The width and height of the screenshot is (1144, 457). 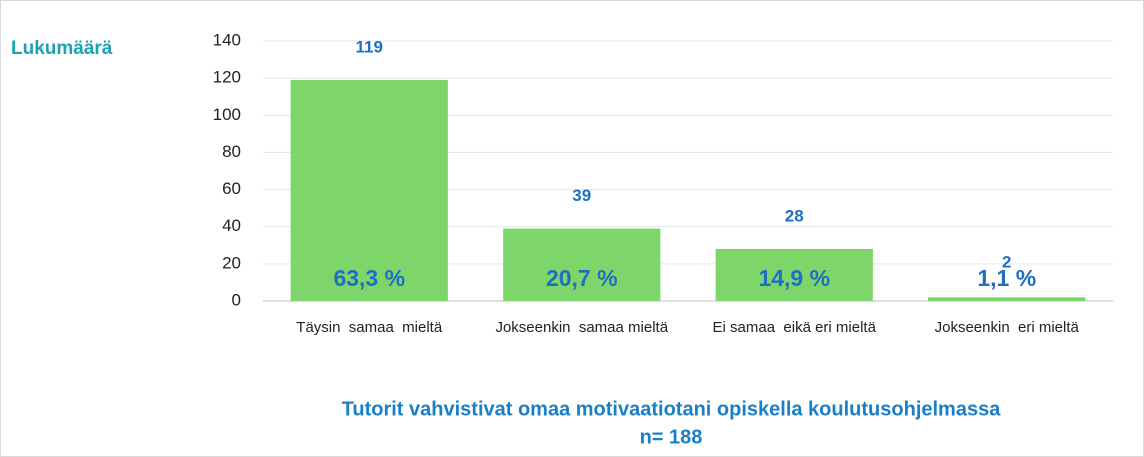 What do you see at coordinates (231, 225) in the screenshot?
I see `y-tick-label: 40` at bounding box center [231, 225].